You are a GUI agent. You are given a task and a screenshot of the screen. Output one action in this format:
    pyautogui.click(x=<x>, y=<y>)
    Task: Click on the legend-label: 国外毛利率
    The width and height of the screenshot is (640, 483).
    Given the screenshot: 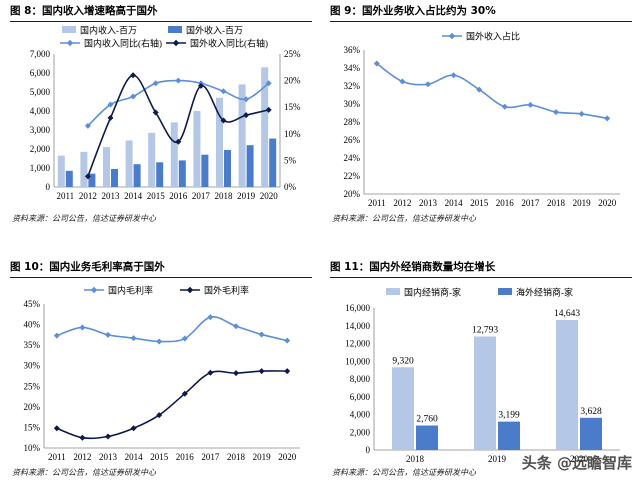 What is the action you would take?
    pyautogui.click(x=226, y=290)
    